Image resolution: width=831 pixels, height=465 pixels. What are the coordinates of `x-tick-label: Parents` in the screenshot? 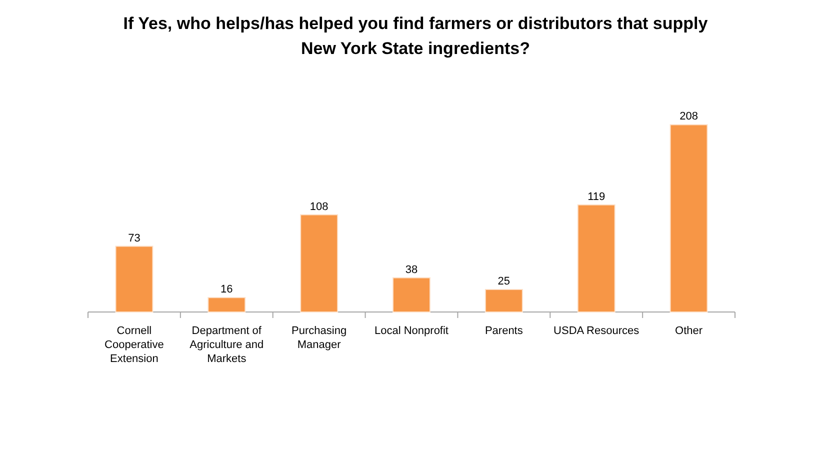 It's located at (504, 331).